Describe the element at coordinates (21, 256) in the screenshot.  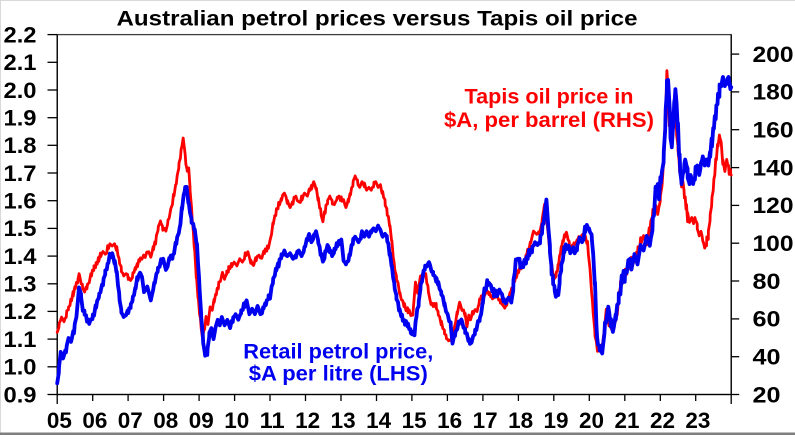
I see `svg-text: 1.4` at that location.